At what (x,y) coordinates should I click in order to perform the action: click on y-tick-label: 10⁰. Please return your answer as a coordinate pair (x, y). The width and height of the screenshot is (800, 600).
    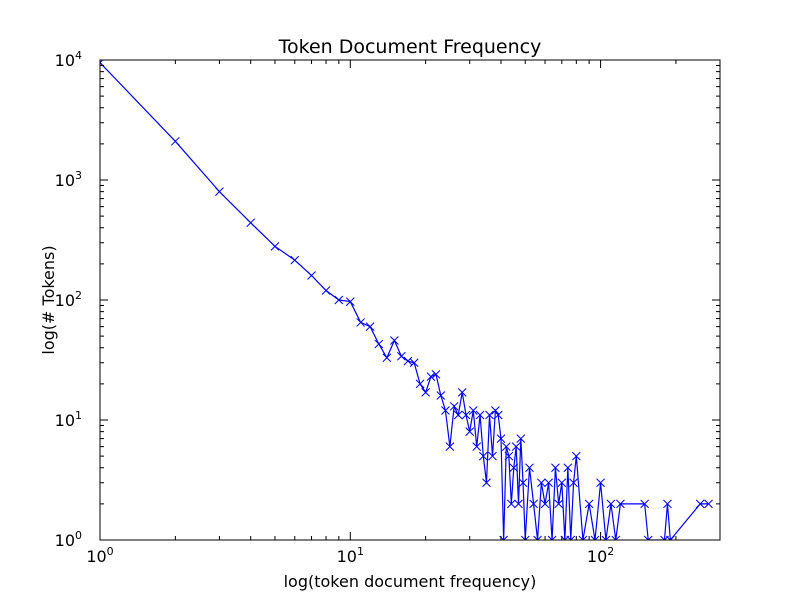
    Looking at the image, I should click on (68, 539).